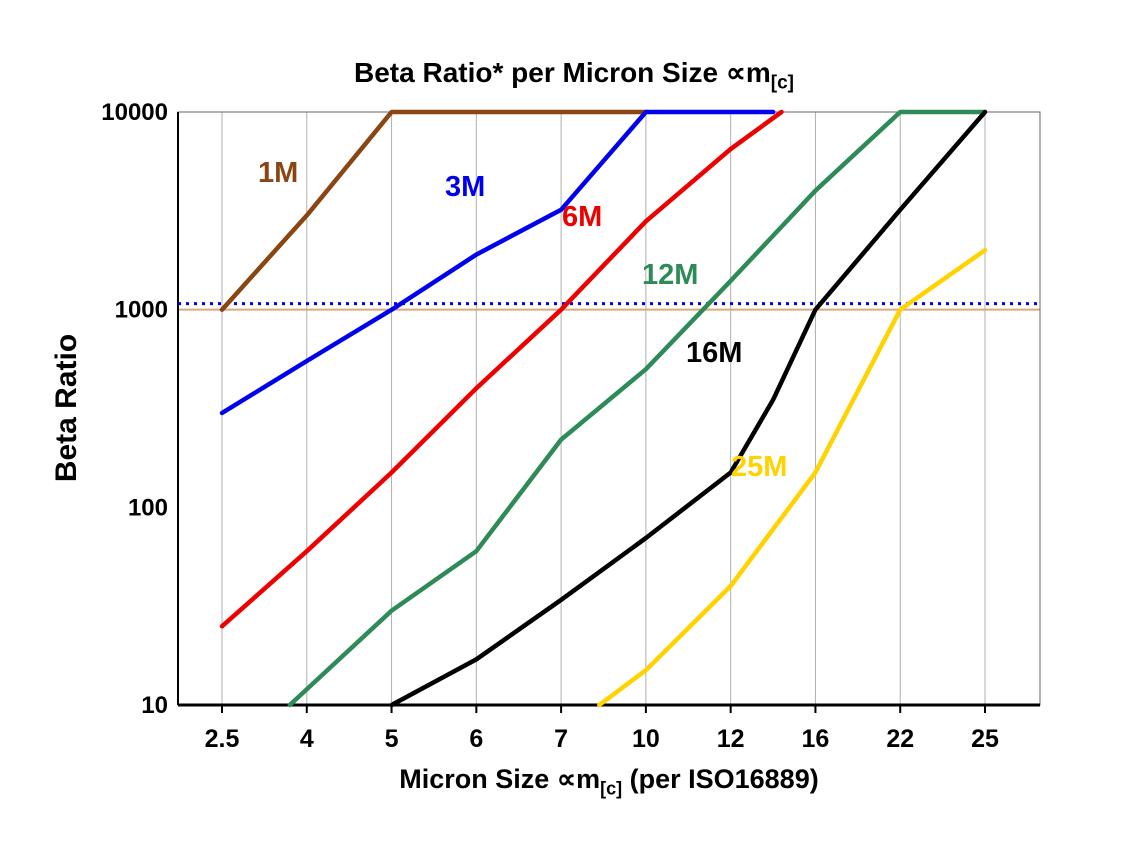 This screenshot has height=858, width=1148. What do you see at coordinates (222, 739) in the screenshot?
I see `x-tick-label-2.5: 2.5` at bounding box center [222, 739].